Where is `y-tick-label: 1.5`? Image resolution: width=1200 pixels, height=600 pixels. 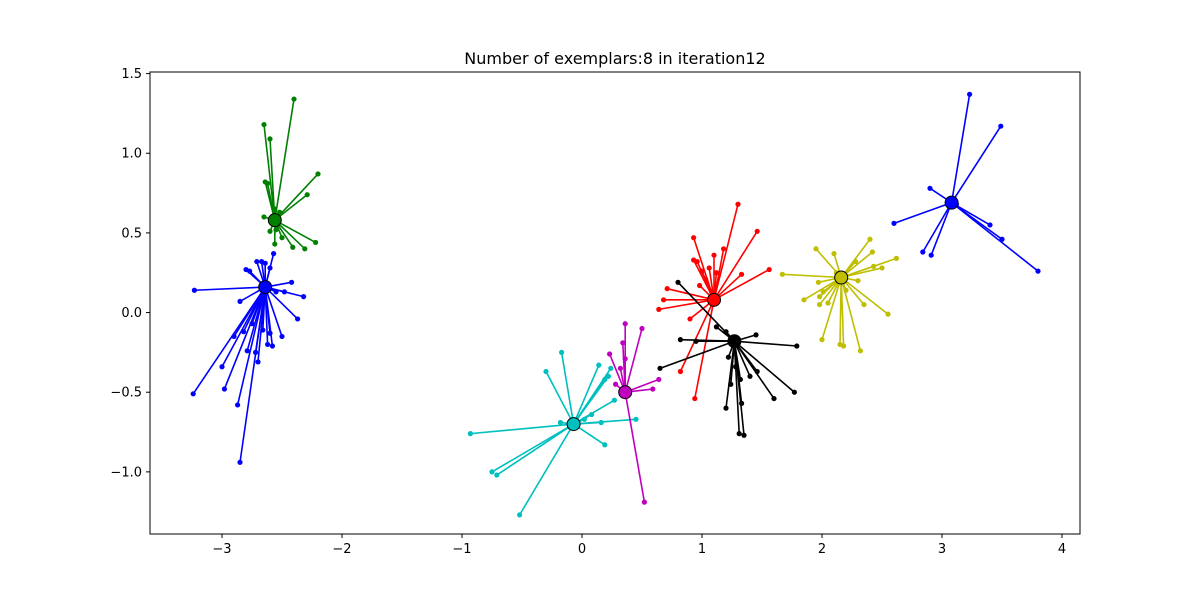 y-tick-label: 1.5 is located at coordinates (131, 74).